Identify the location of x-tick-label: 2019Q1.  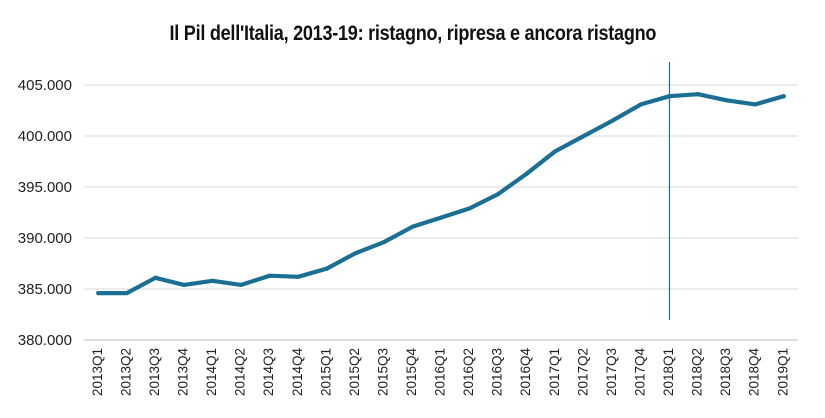
(782, 372).